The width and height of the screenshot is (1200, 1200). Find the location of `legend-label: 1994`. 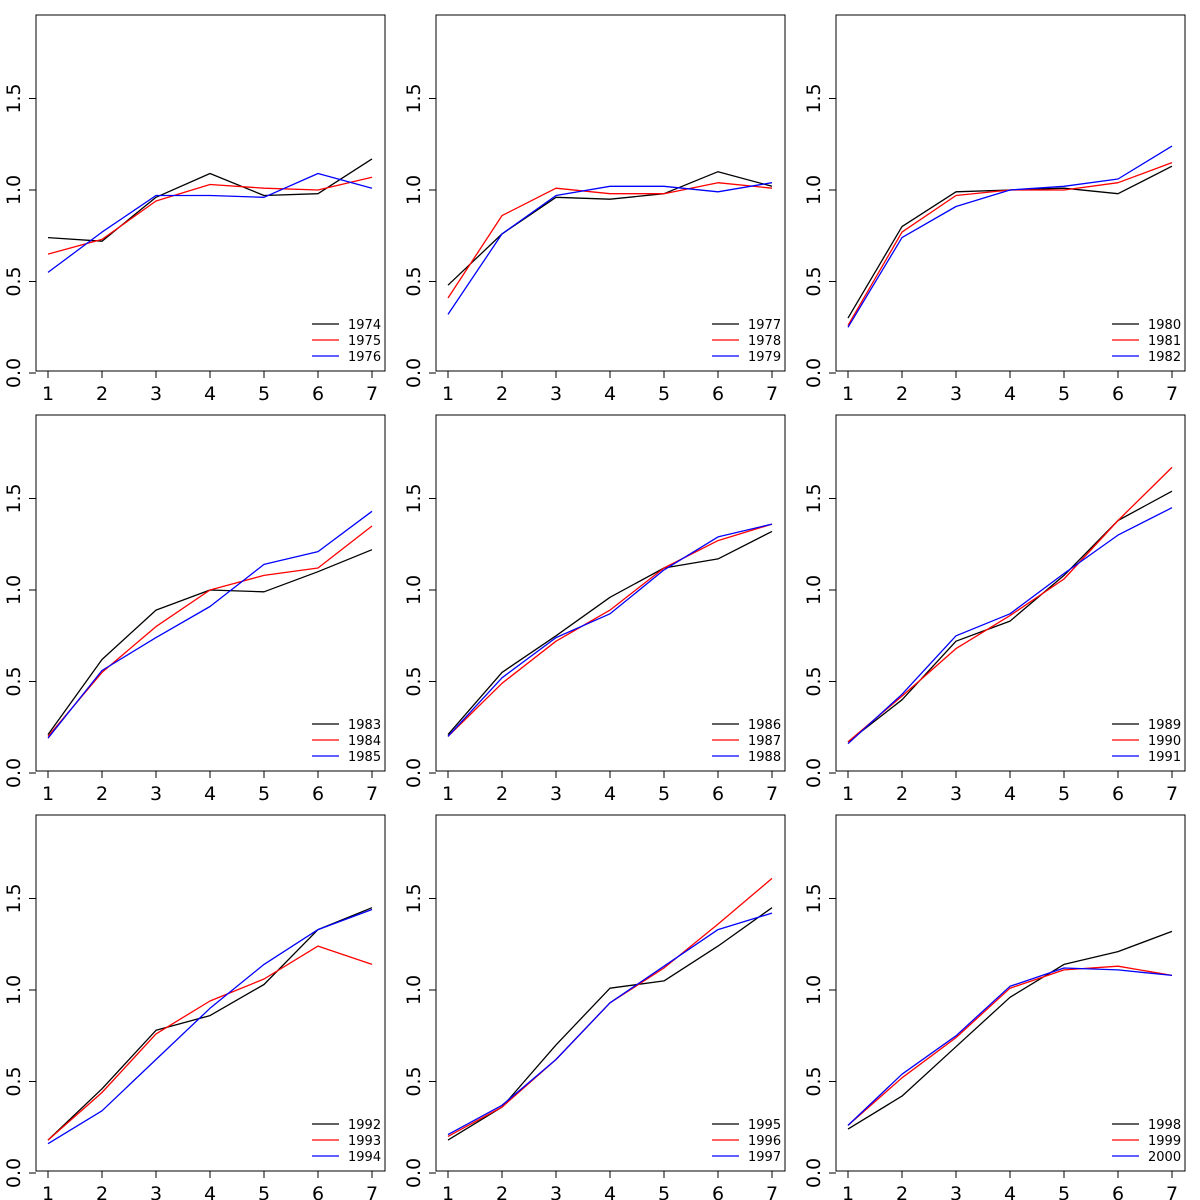

legend-label: 1994 is located at coordinates (364, 1157).